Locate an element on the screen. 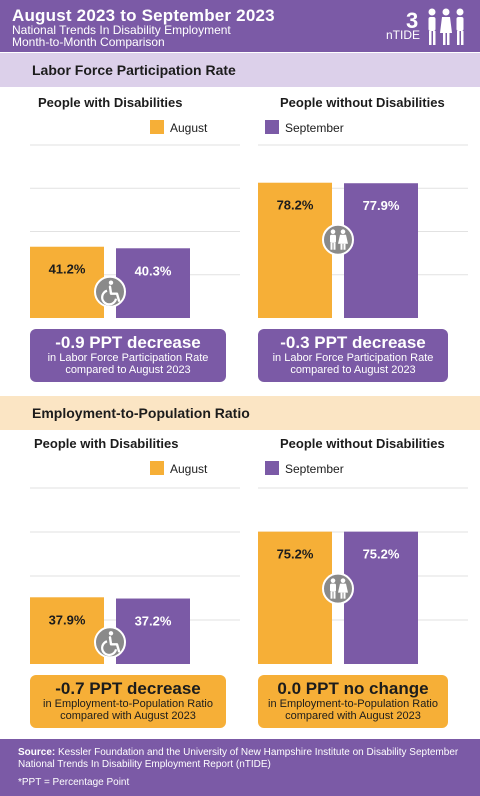 The image size is (480, 796). callout-headline: 0.0 PPT no change is located at coordinates (353, 688).